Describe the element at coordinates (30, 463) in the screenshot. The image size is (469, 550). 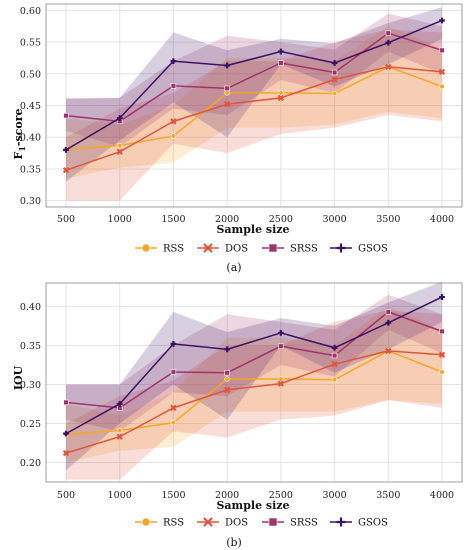
I see `y-tick-label: 0.20` at that location.